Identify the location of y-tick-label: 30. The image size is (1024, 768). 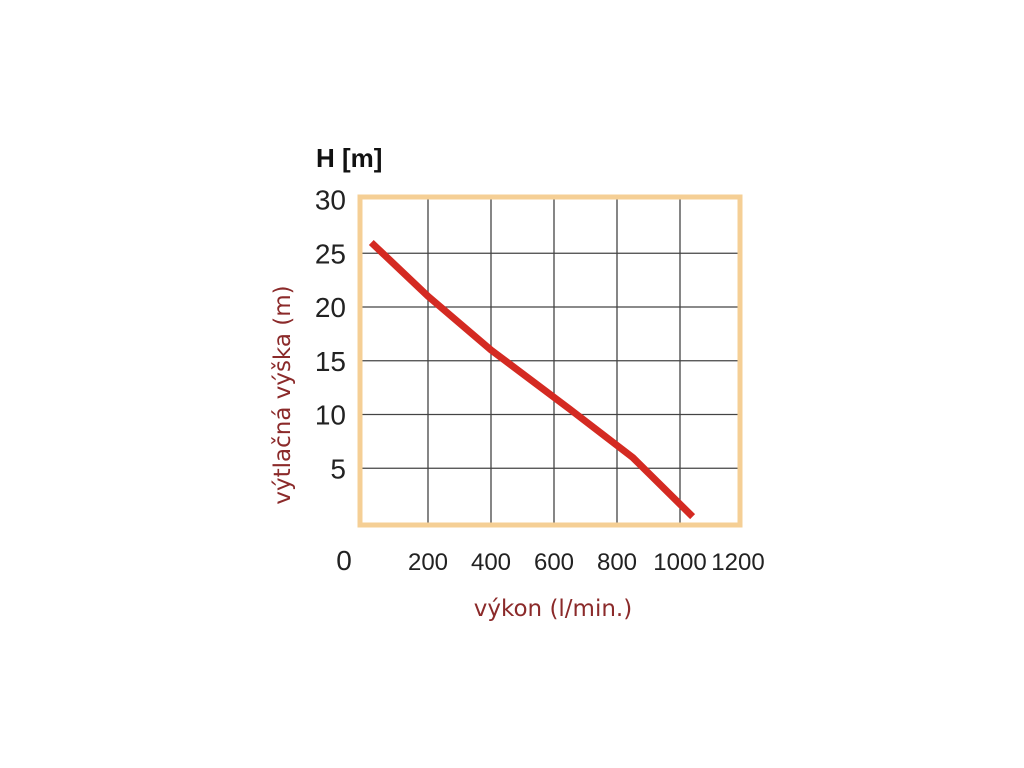
(330, 200).